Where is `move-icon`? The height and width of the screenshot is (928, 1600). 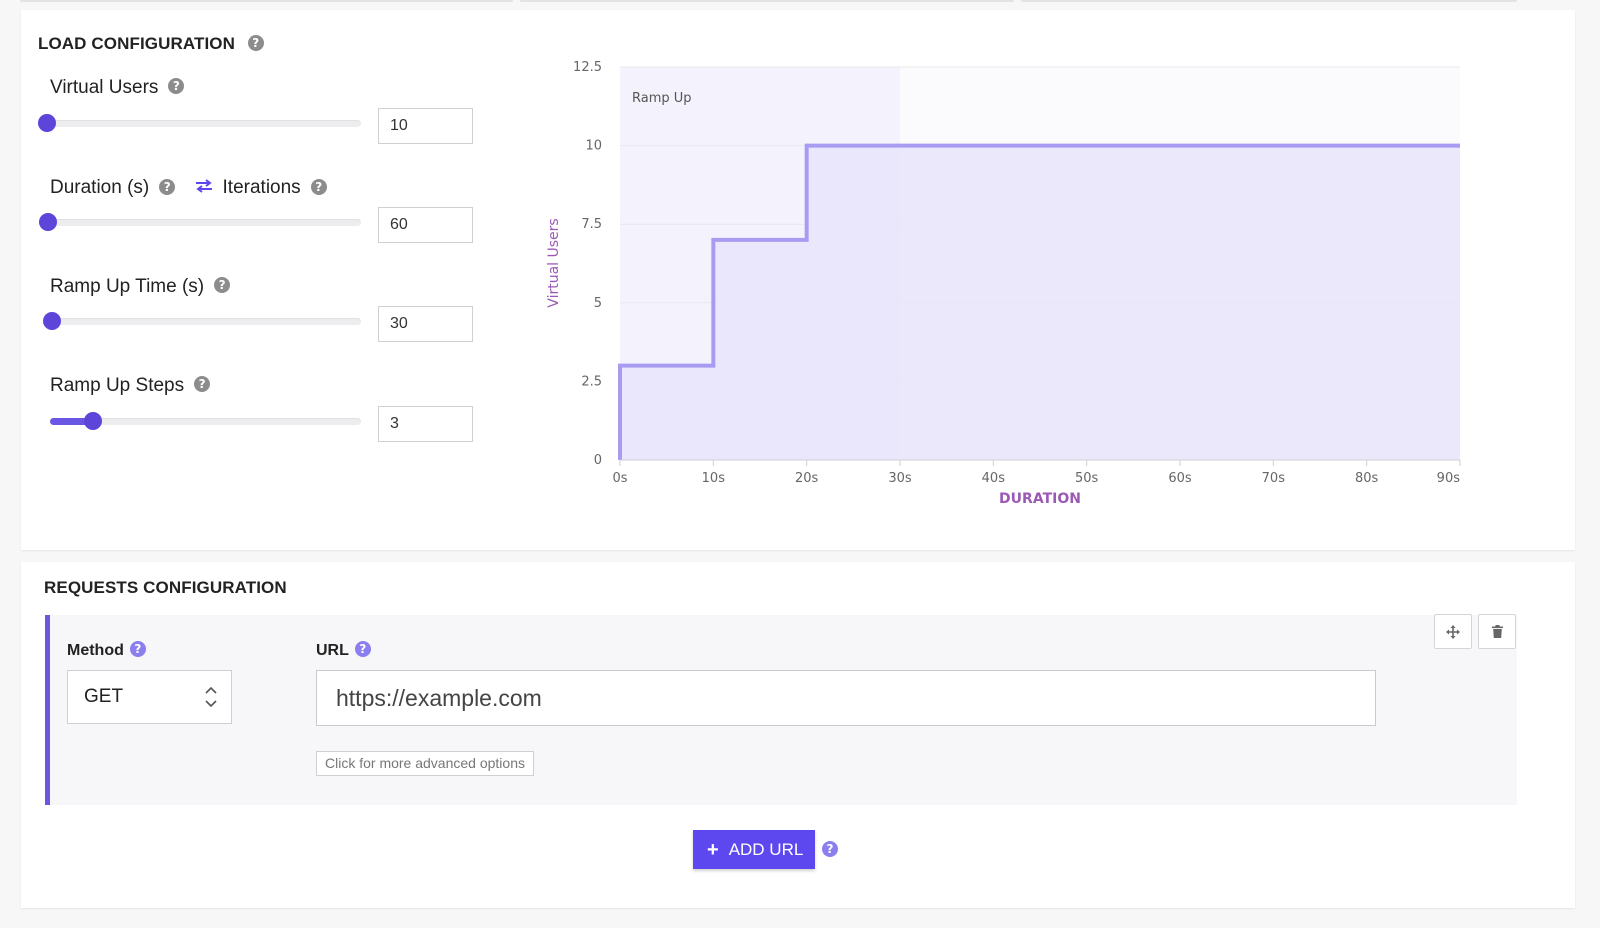
move-icon is located at coordinates (1453, 631).